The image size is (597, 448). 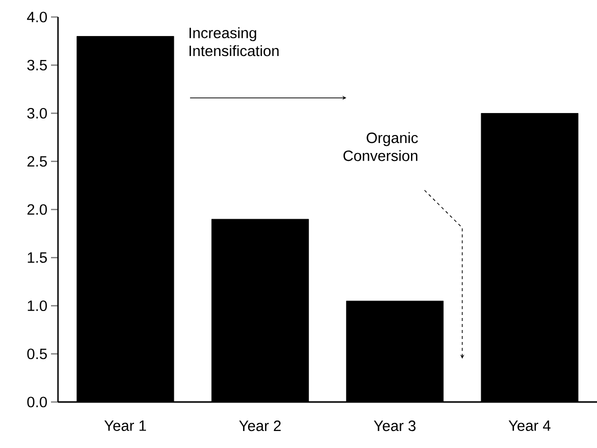 I want to click on x-tick-label: Year 4, so click(x=529, y=425).